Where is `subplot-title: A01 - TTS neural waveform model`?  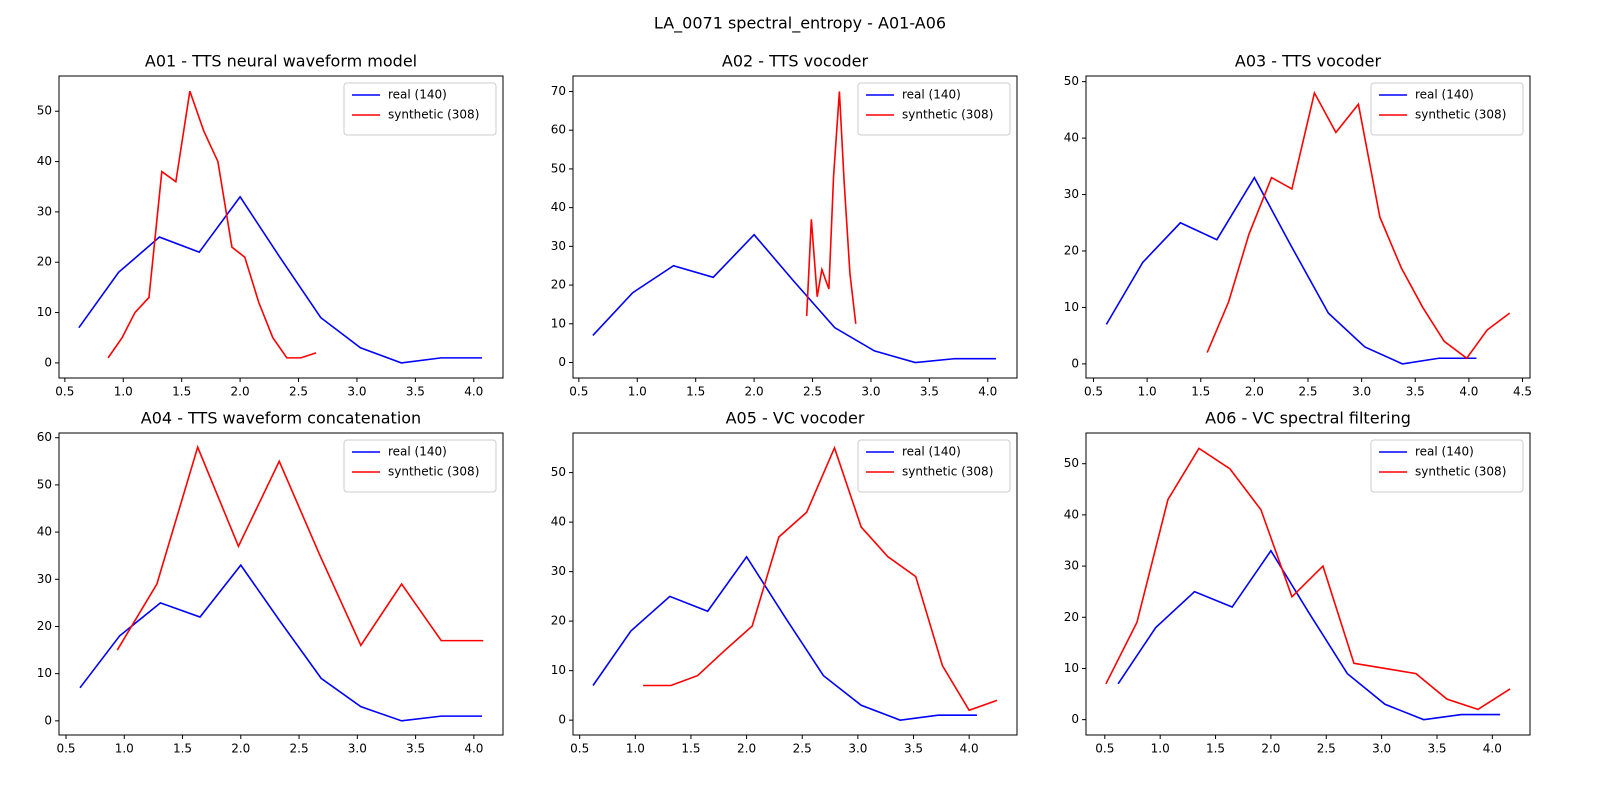
subplot-title: A01 - TTS neural waveform model is located at coordinates (281, 61).